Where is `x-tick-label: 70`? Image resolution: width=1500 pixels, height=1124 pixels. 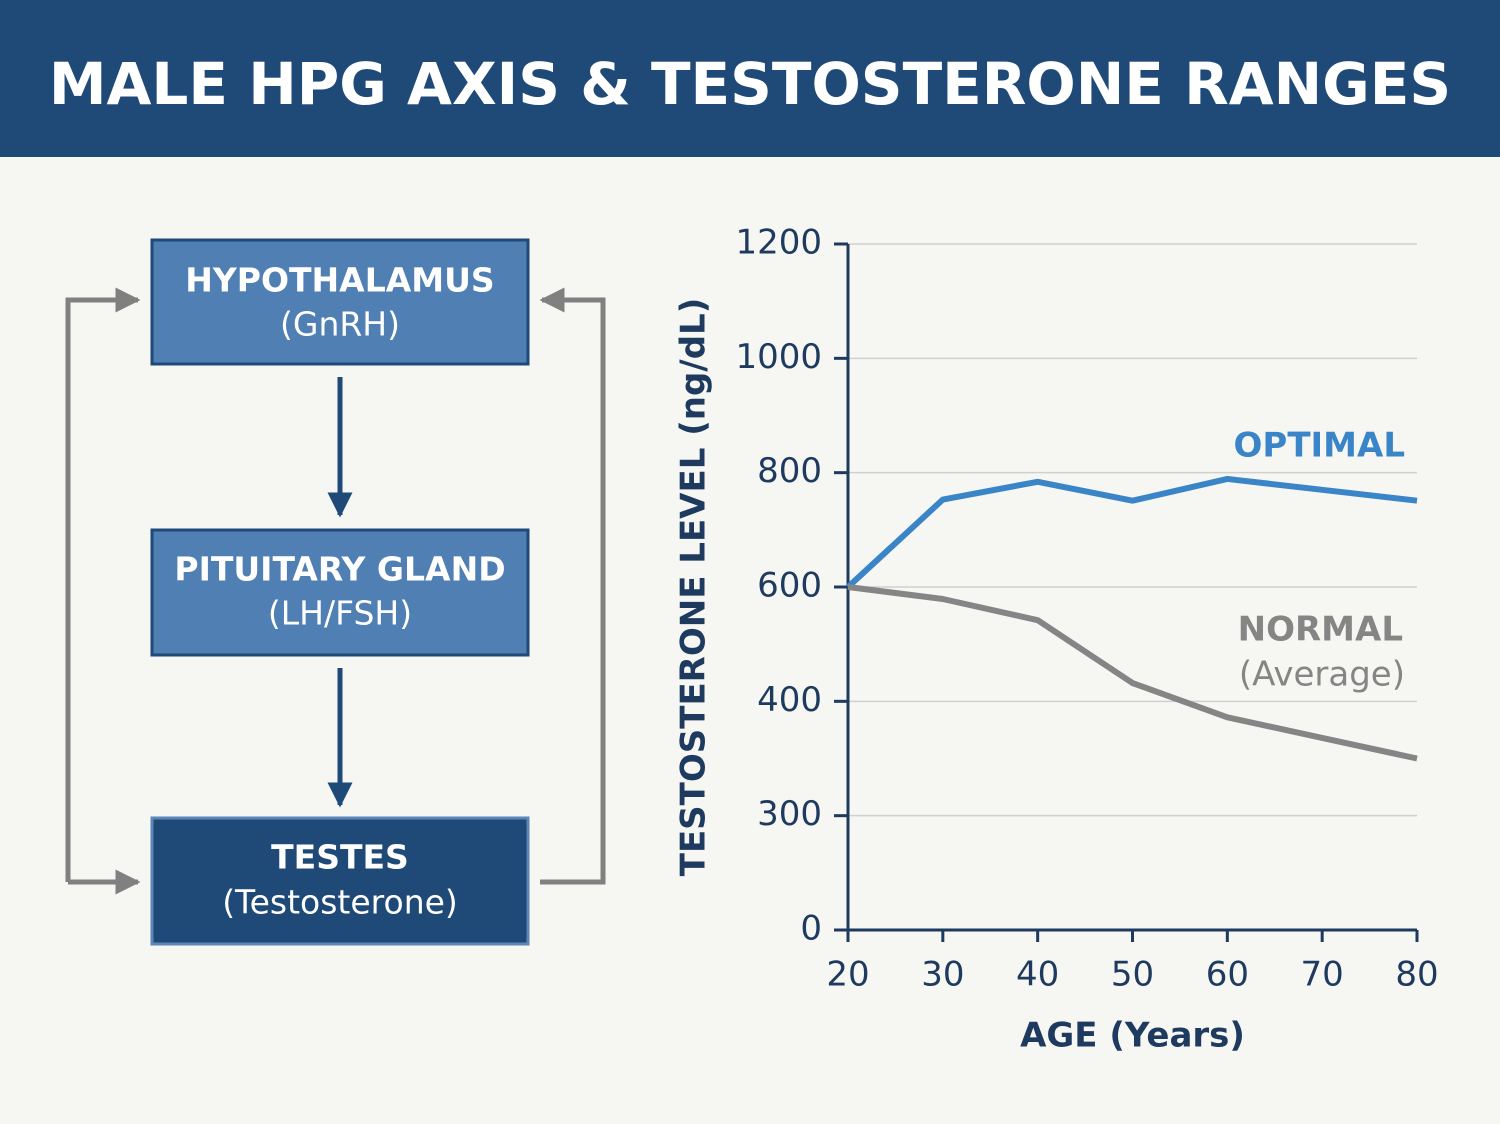
x-tick-label: 70 is located at coordinates (1322, 975).